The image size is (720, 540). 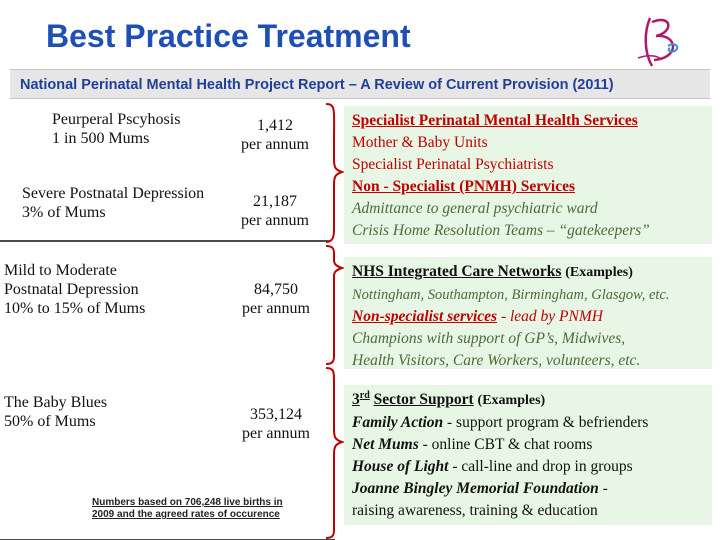 I want to click on third-item4-line2: raising awareness, training & education, so click(x=475, y=510).